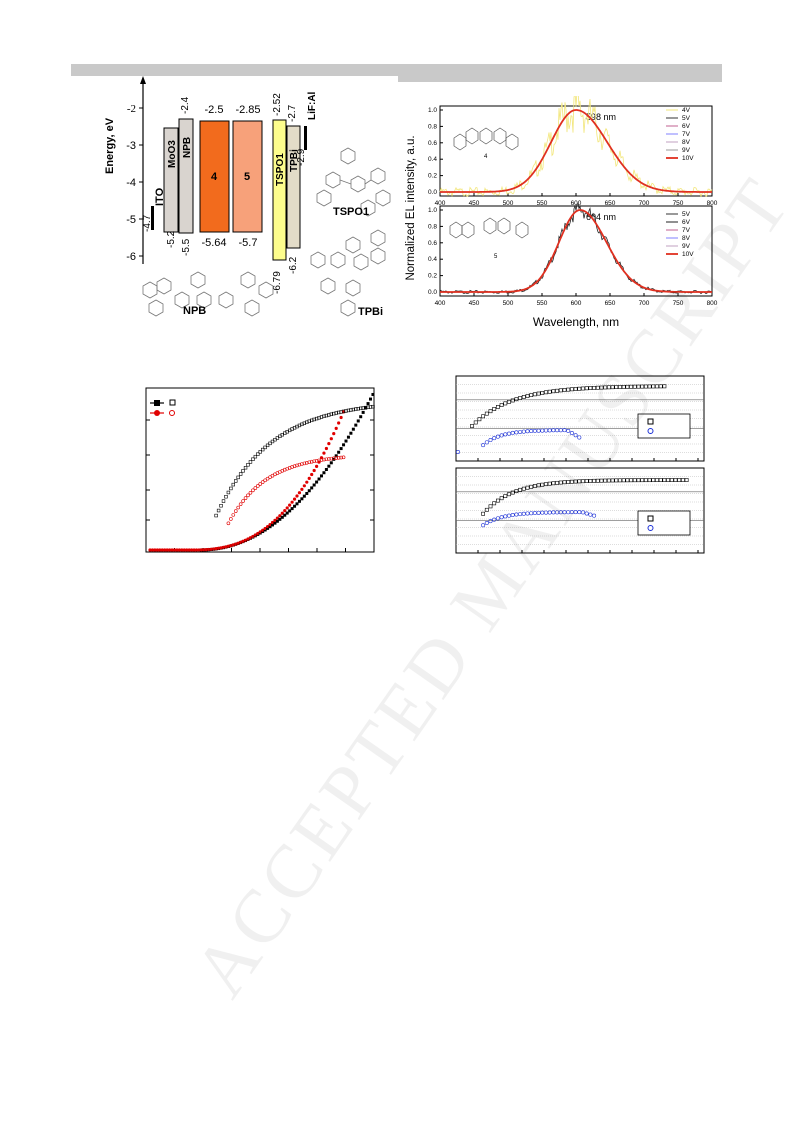 Image resolution: width=793 pixels, height=1123 pixels. What do you see at coordinates (542, 203) in the screenshot?
I see `el-xtick-label: 550` at bounding box center [542, 203].